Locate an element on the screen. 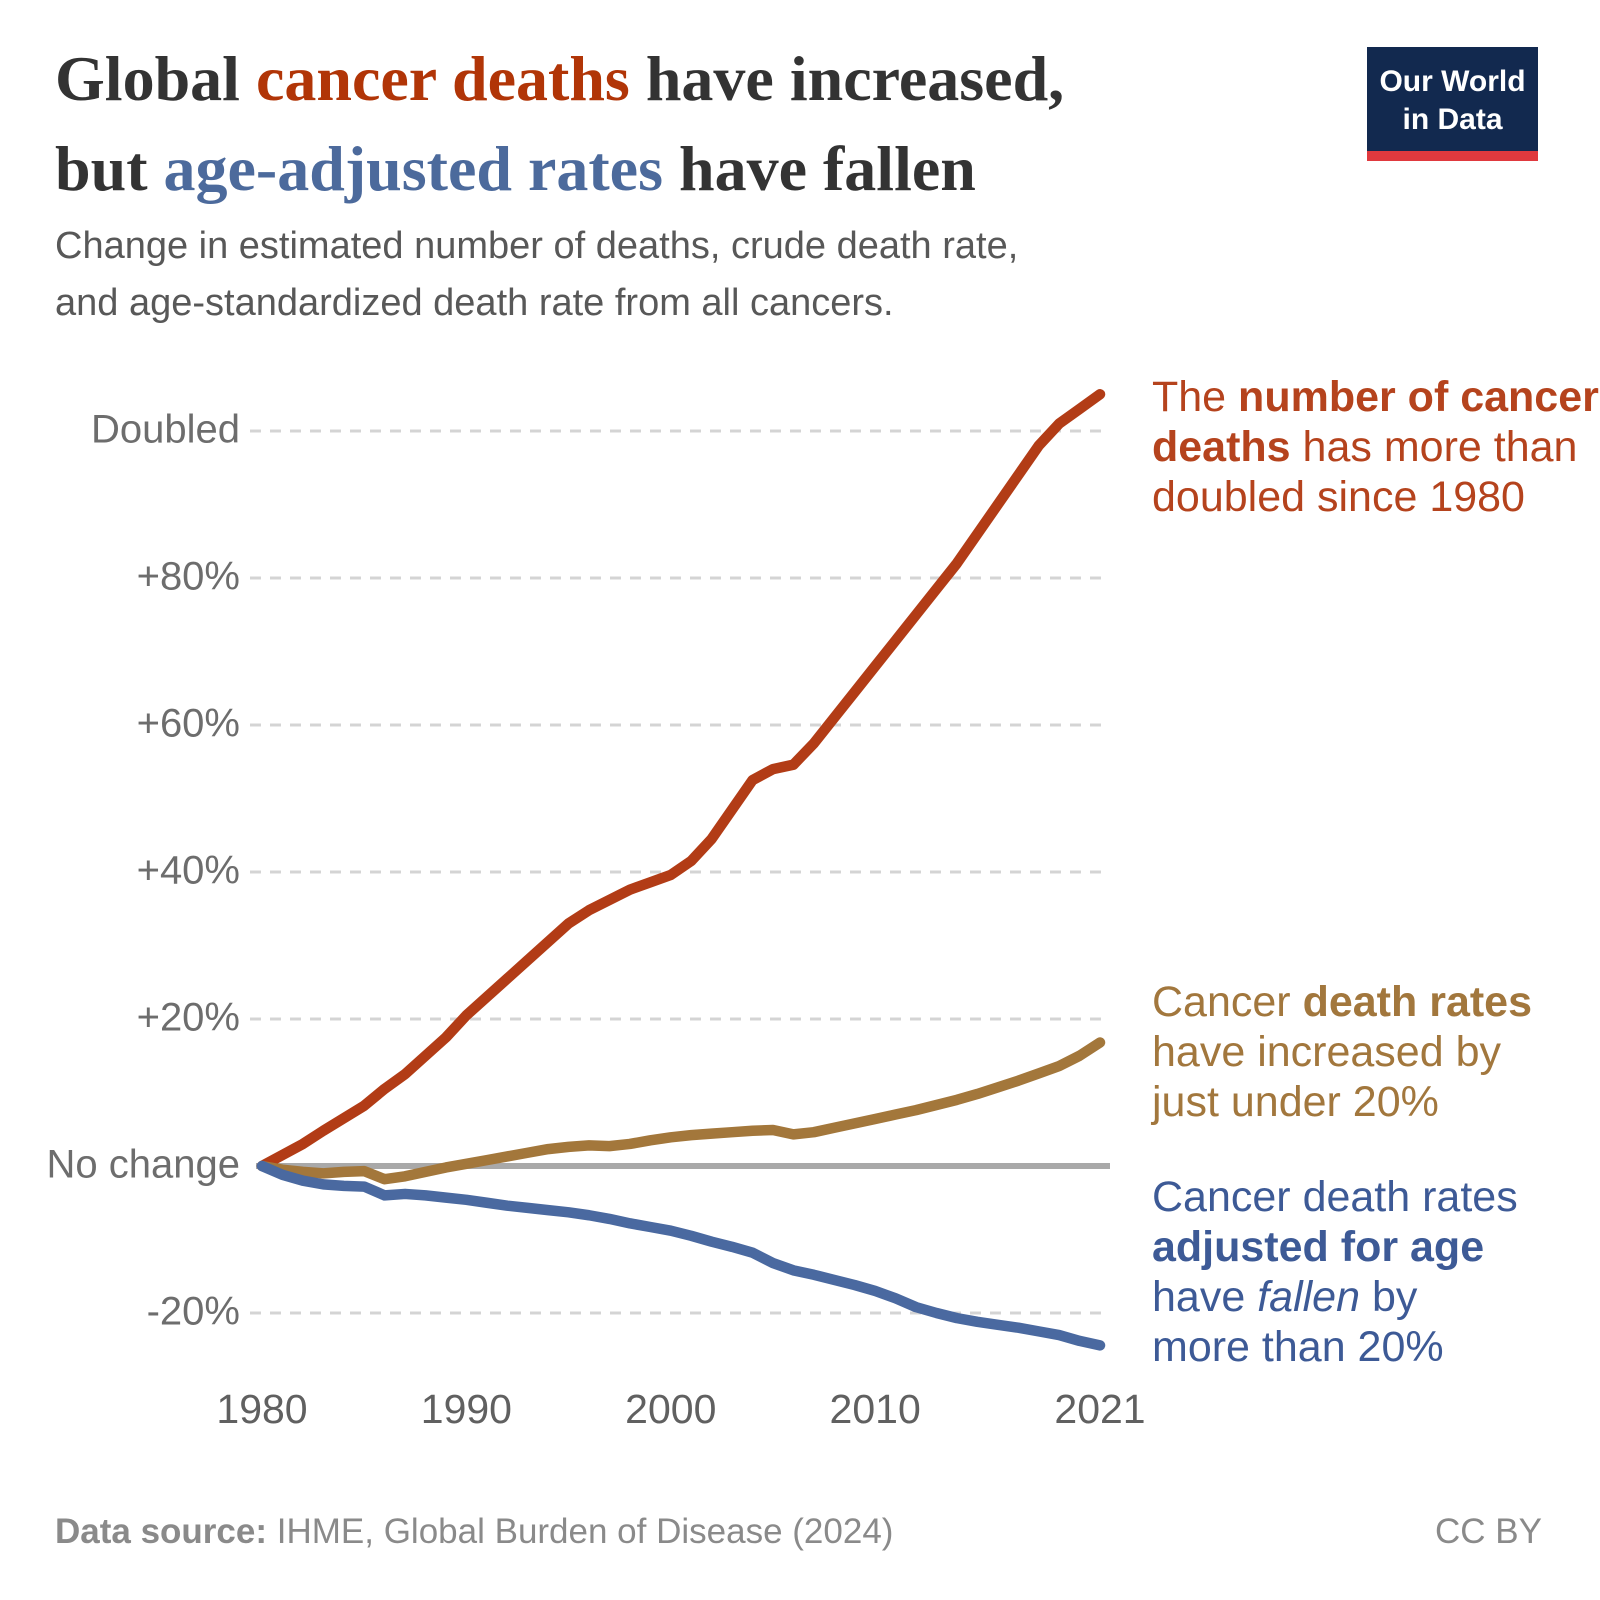 Image resolution: width=1600 pixels, height=1600 pixels. text-segment: fallen is located at coordinates (1308, 1297).